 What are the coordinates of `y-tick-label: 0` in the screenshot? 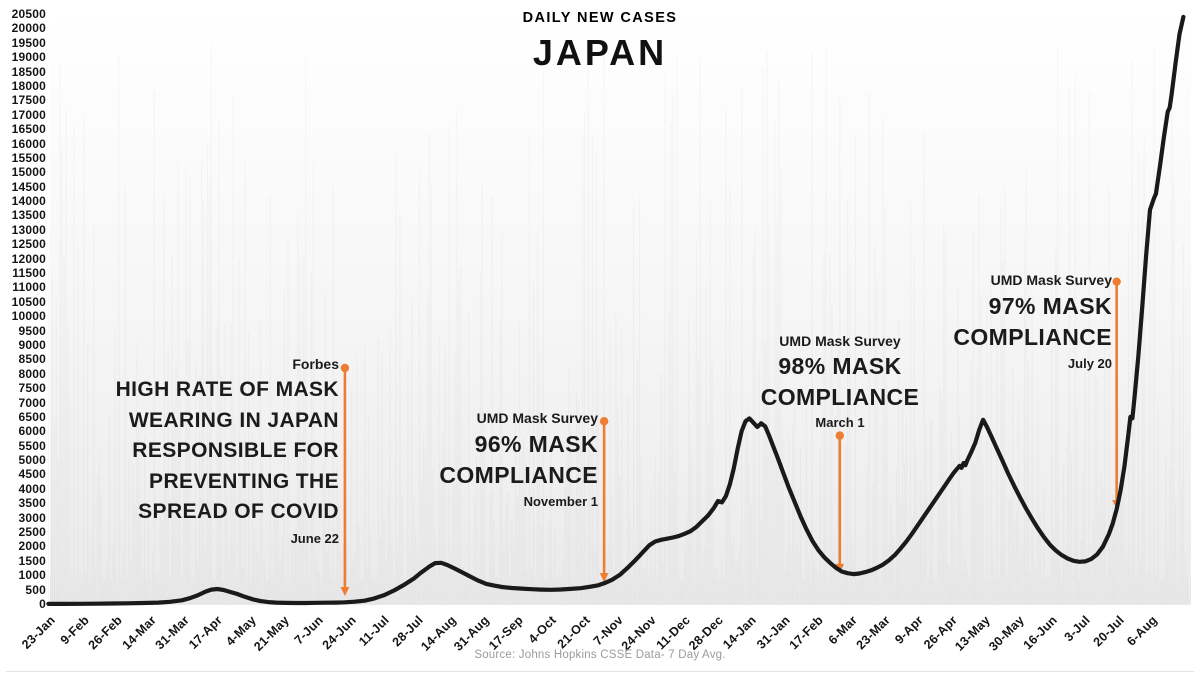 It's located at (42, 604).